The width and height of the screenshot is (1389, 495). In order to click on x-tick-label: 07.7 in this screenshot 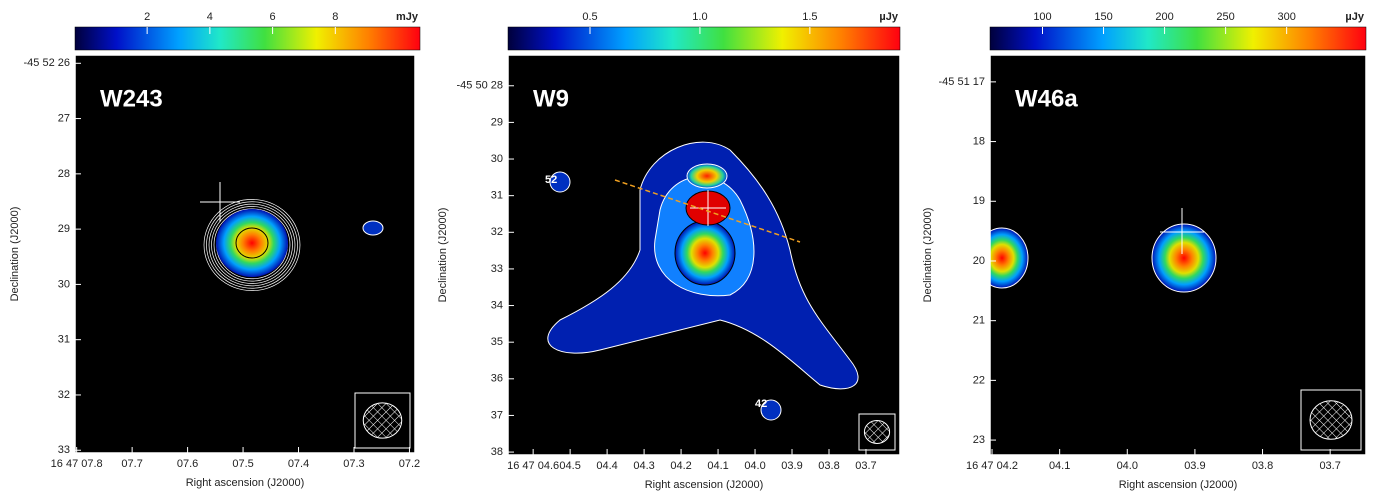, I will do `click(131, 464)`.